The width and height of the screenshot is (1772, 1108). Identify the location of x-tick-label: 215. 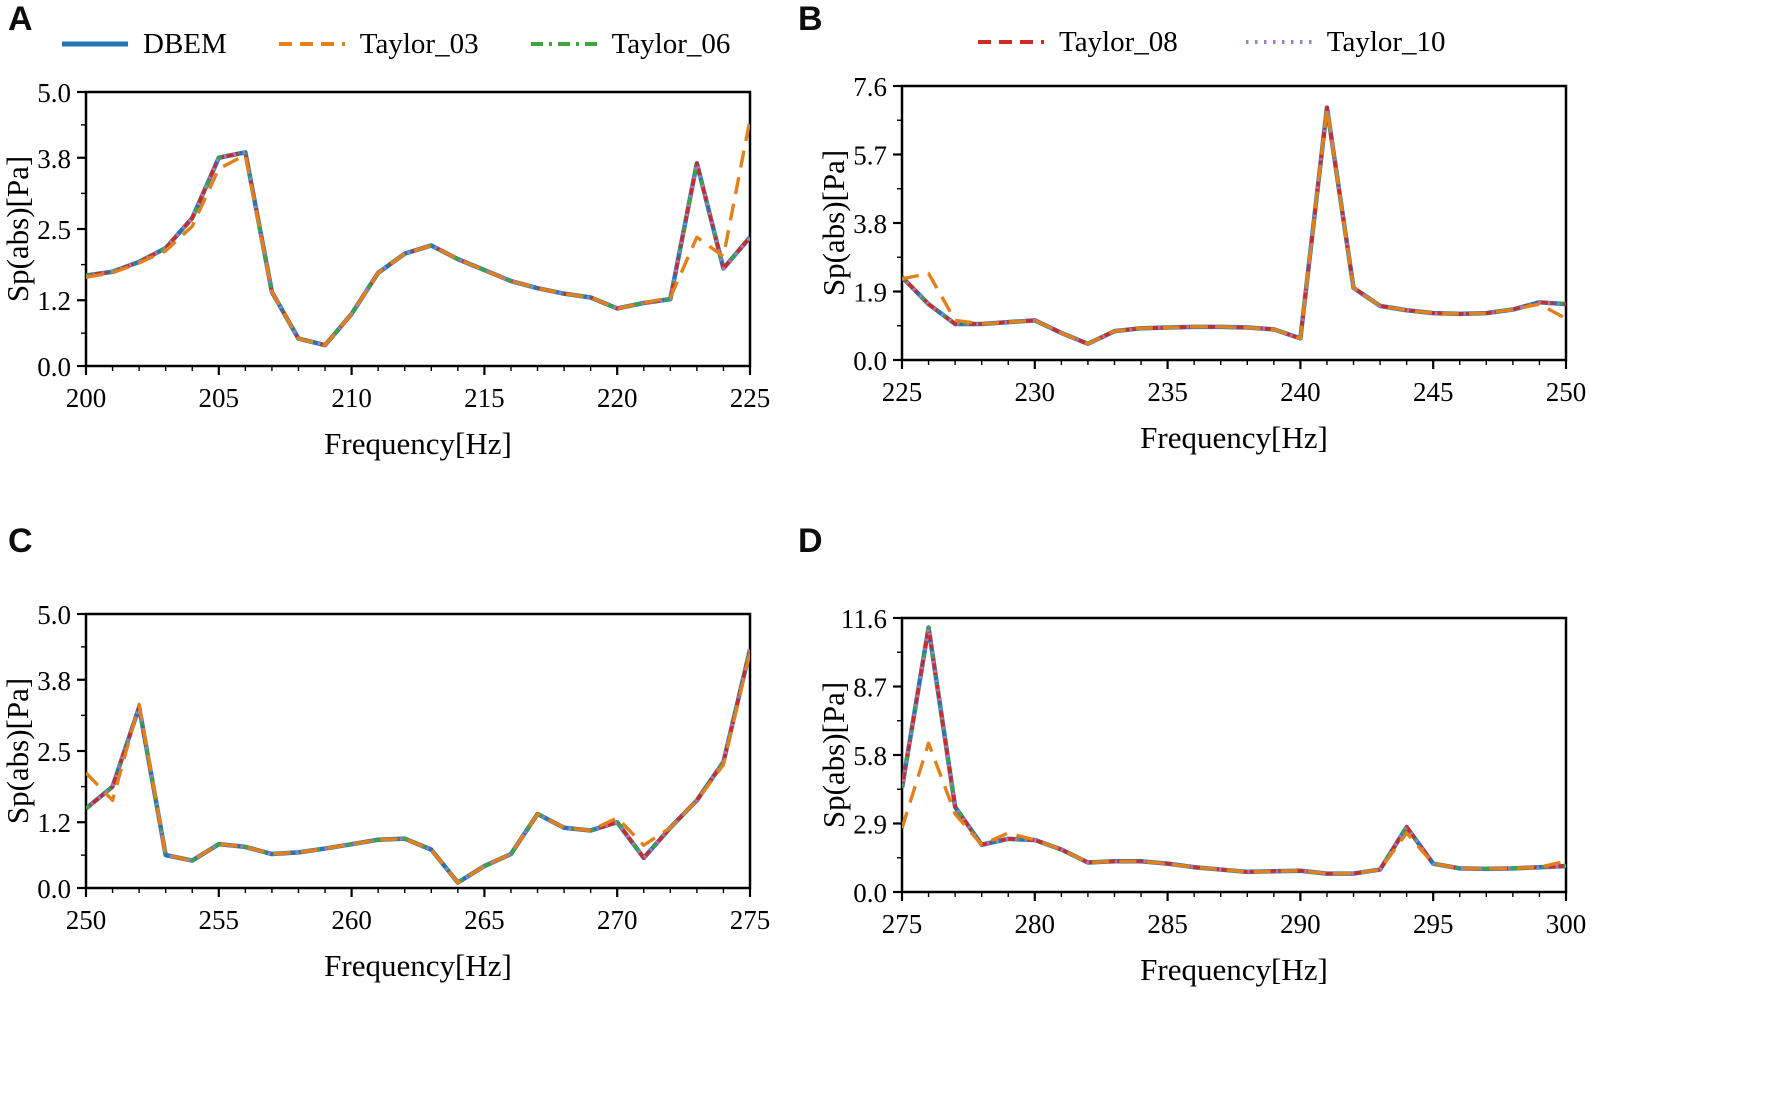
(484, 398).